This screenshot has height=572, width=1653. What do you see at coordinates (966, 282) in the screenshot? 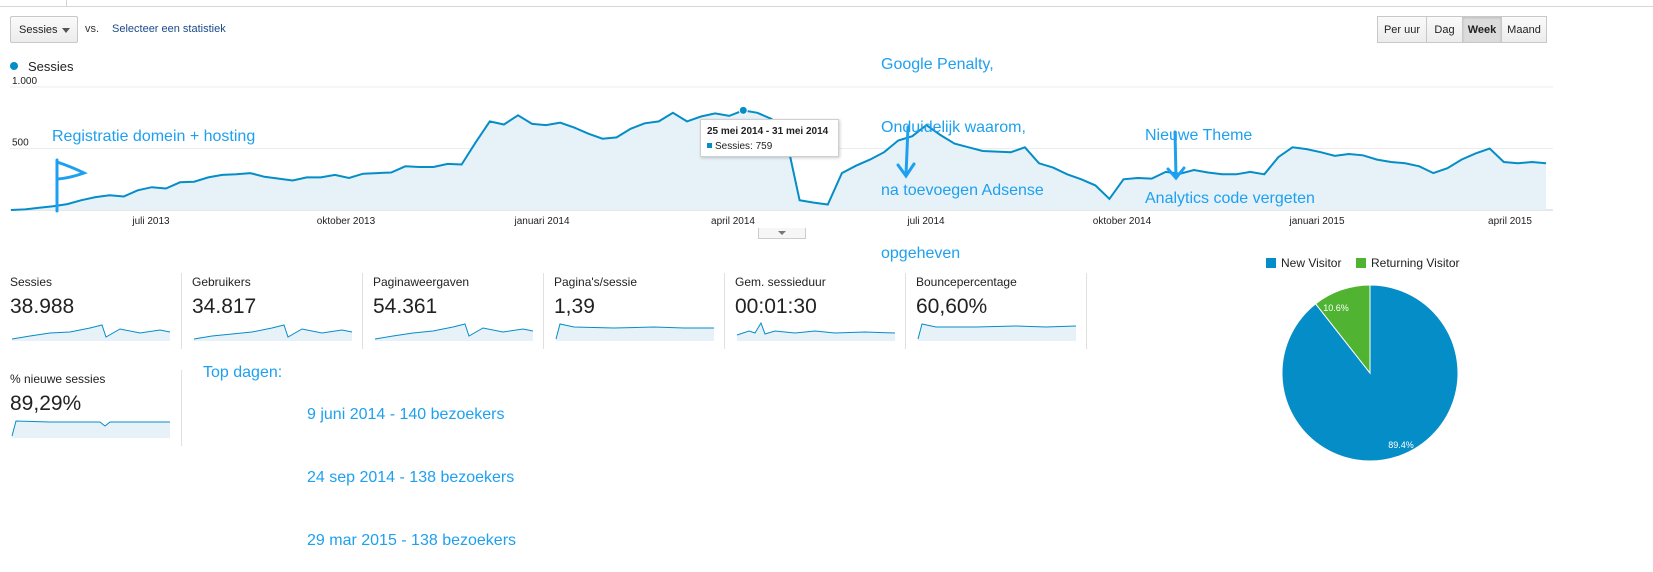
I see `metric-name: Bouncepercentage` at bounding box center [966, 282].